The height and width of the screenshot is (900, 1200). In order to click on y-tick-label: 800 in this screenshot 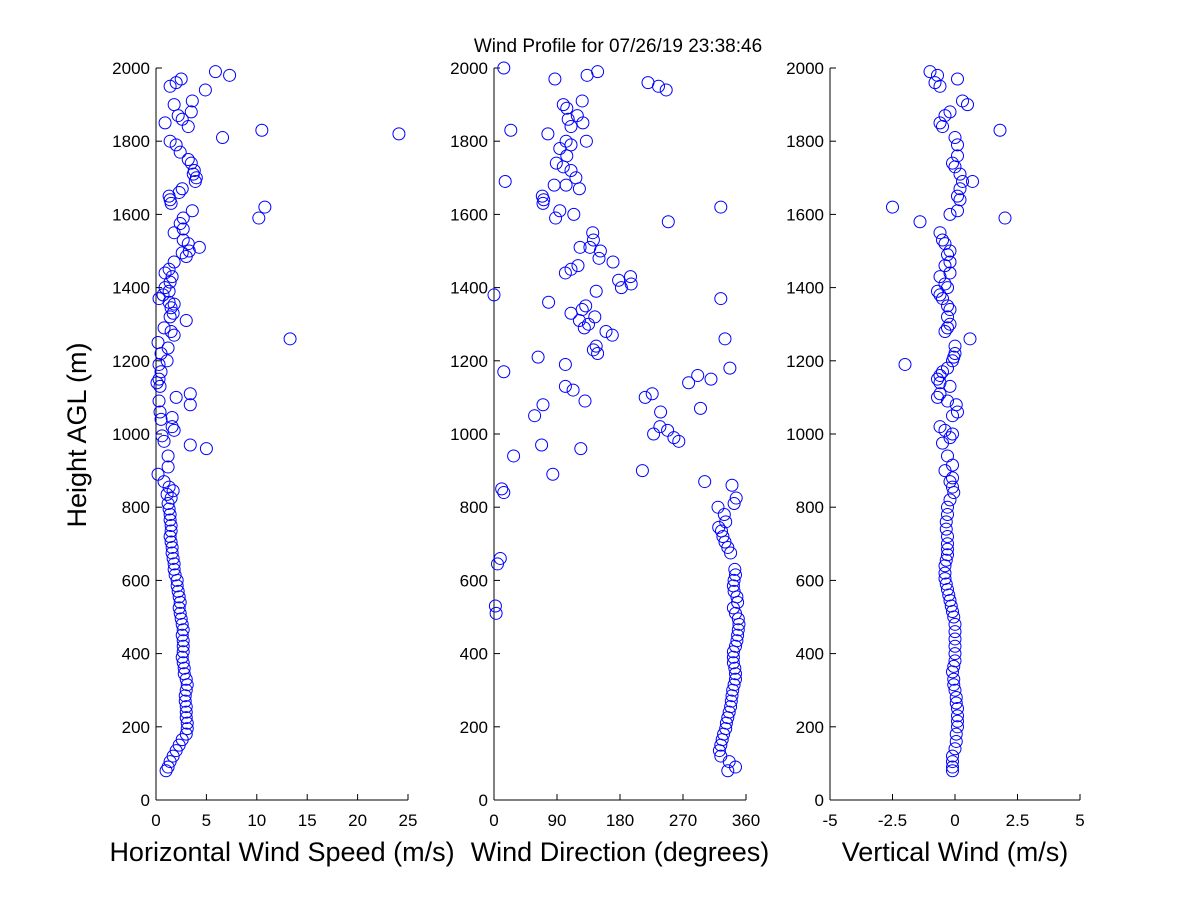, I will do `click(474, 507)`.